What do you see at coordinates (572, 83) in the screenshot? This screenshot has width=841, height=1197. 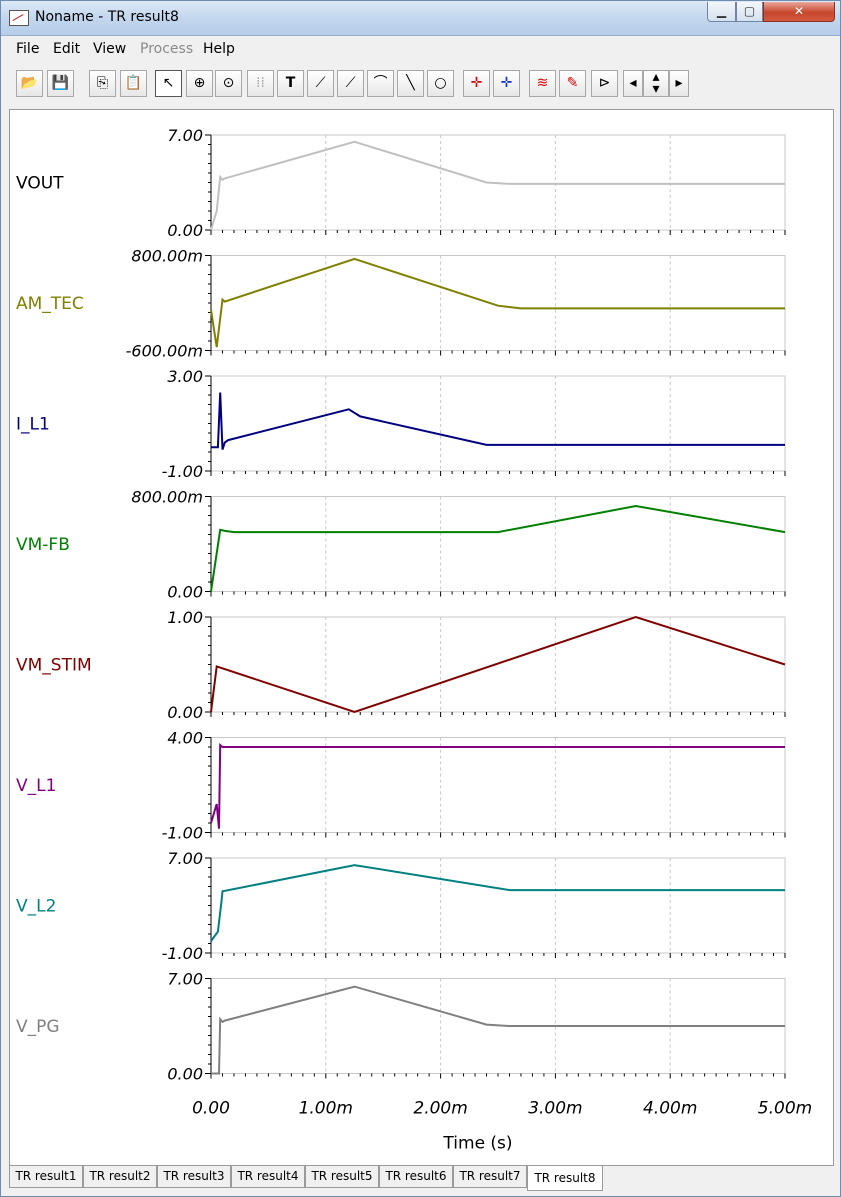 I see `probe-icon: ✎` at bounding box center [572, 83].